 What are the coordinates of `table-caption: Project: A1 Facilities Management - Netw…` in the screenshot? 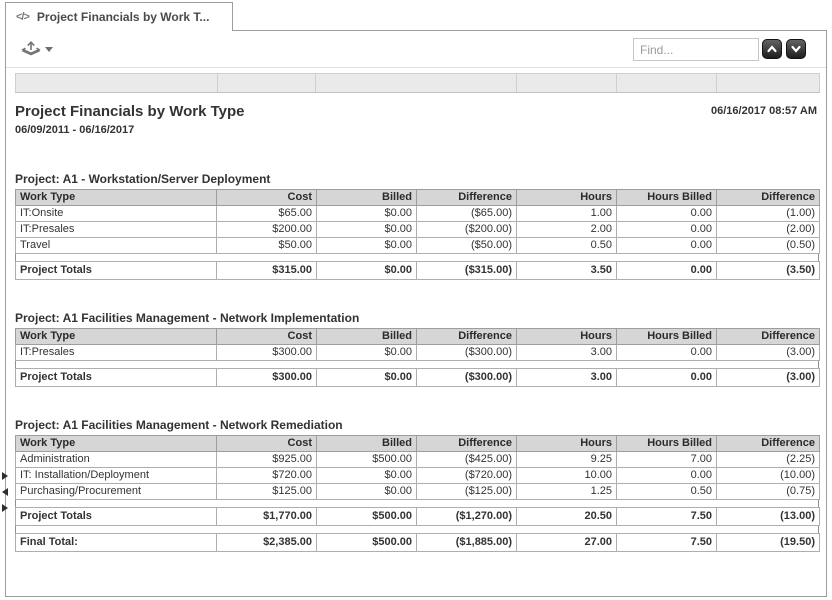 It's located at (179, 425).